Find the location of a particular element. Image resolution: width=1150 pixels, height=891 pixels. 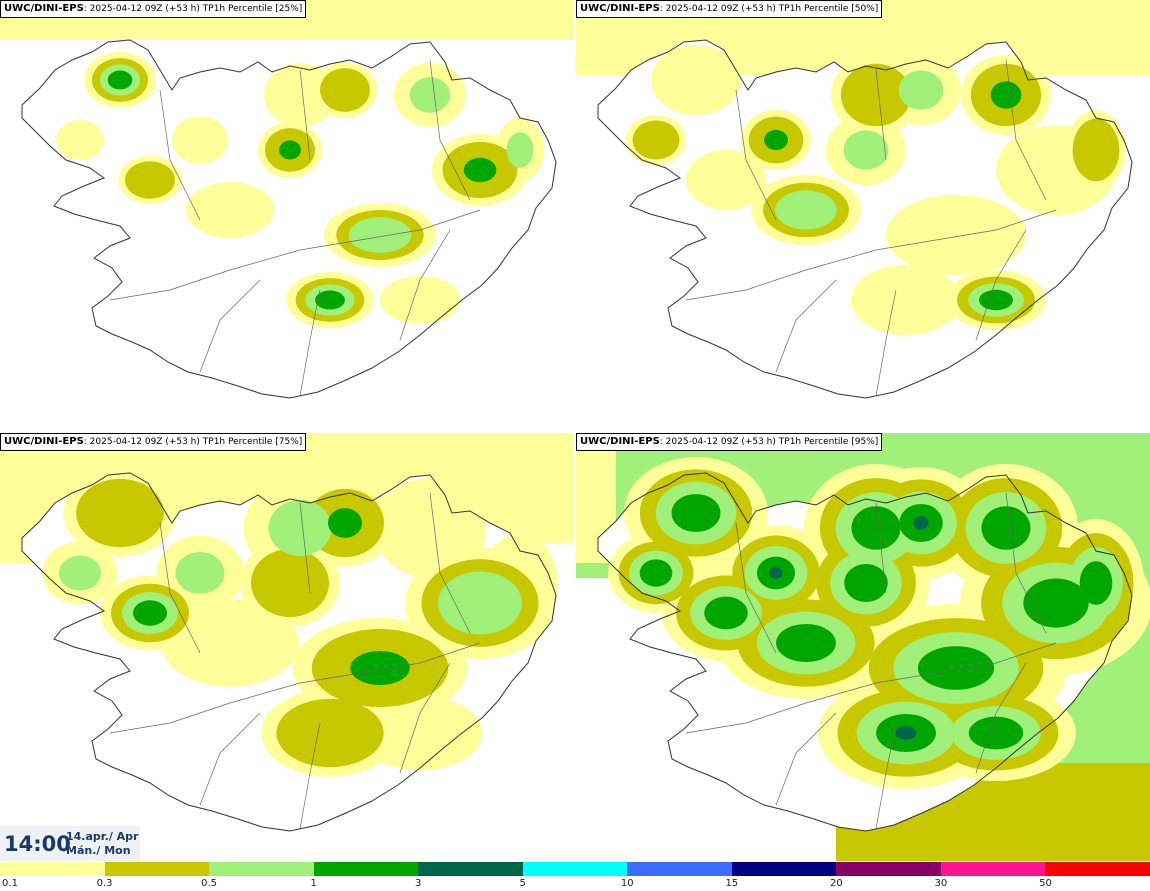

legend-label: 1 is located at coordinates (313, 883).